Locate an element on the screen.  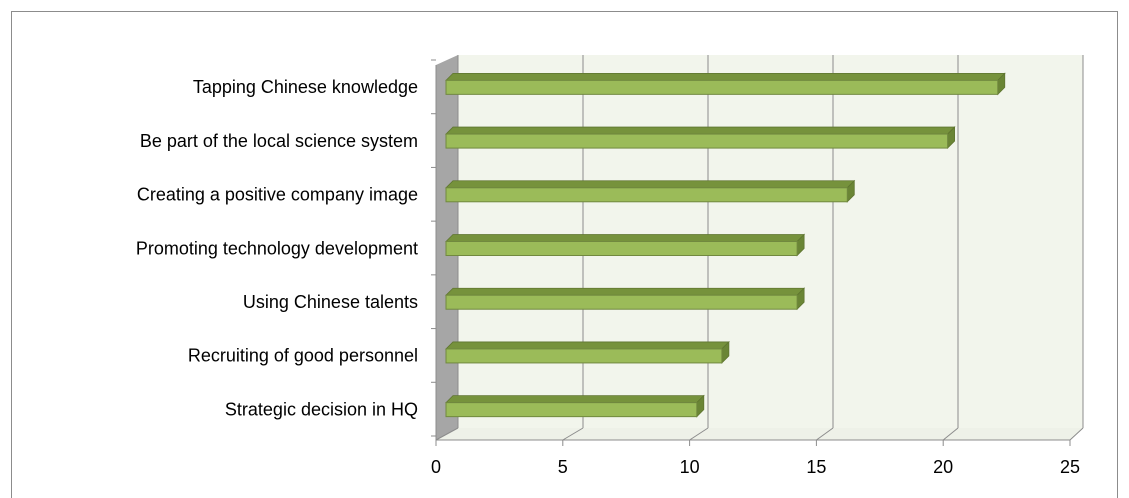
floor is located at coordinates (759, 434).